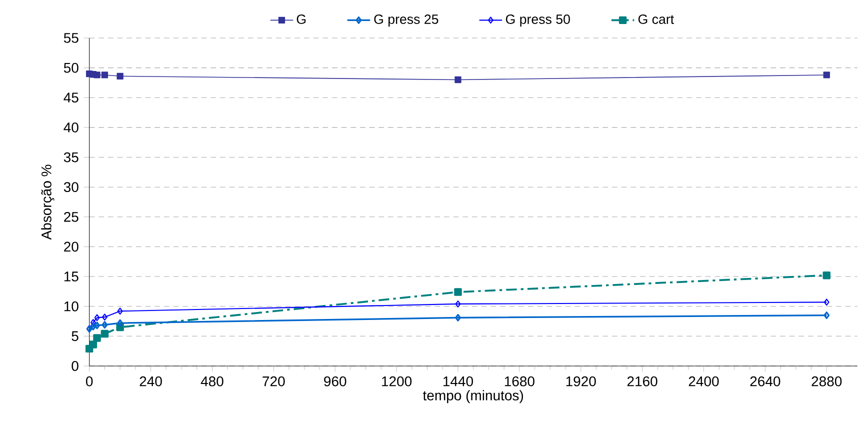 The height and width of the screenshot is (434, 860). Describe the element at coordinates (397, 381) in the screenshot. I see `x-tick-label: 1200` at that location.